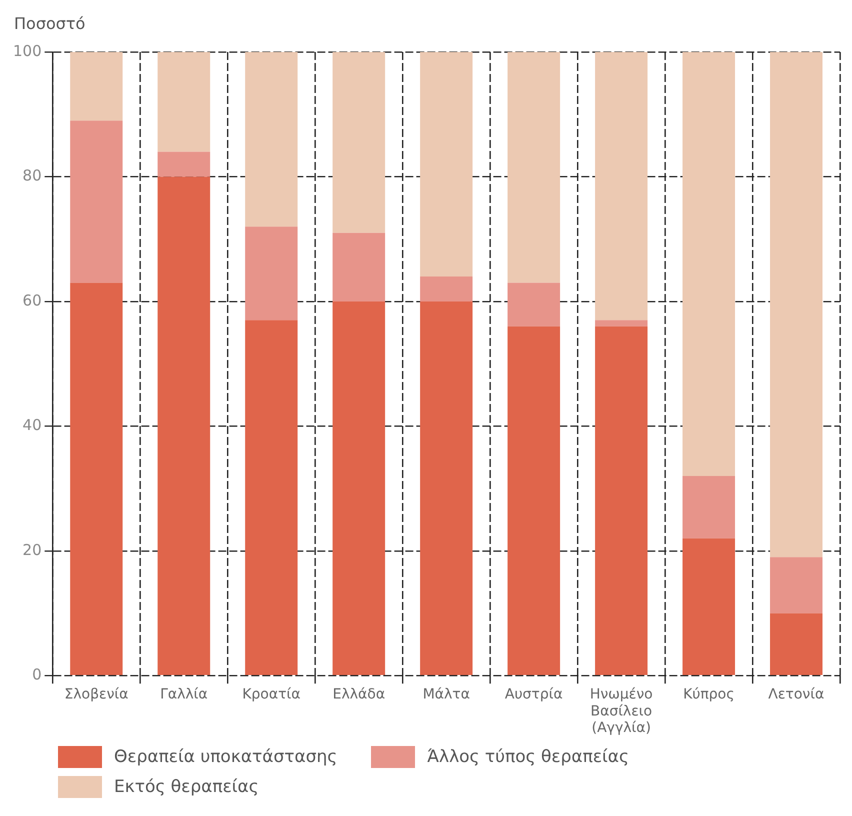 The height and width of the screenshot is (816, 852). Describe the element at coordinates (96, 694) in the screenshot. I see `x-tick-label: Σλοβενία` at that location.